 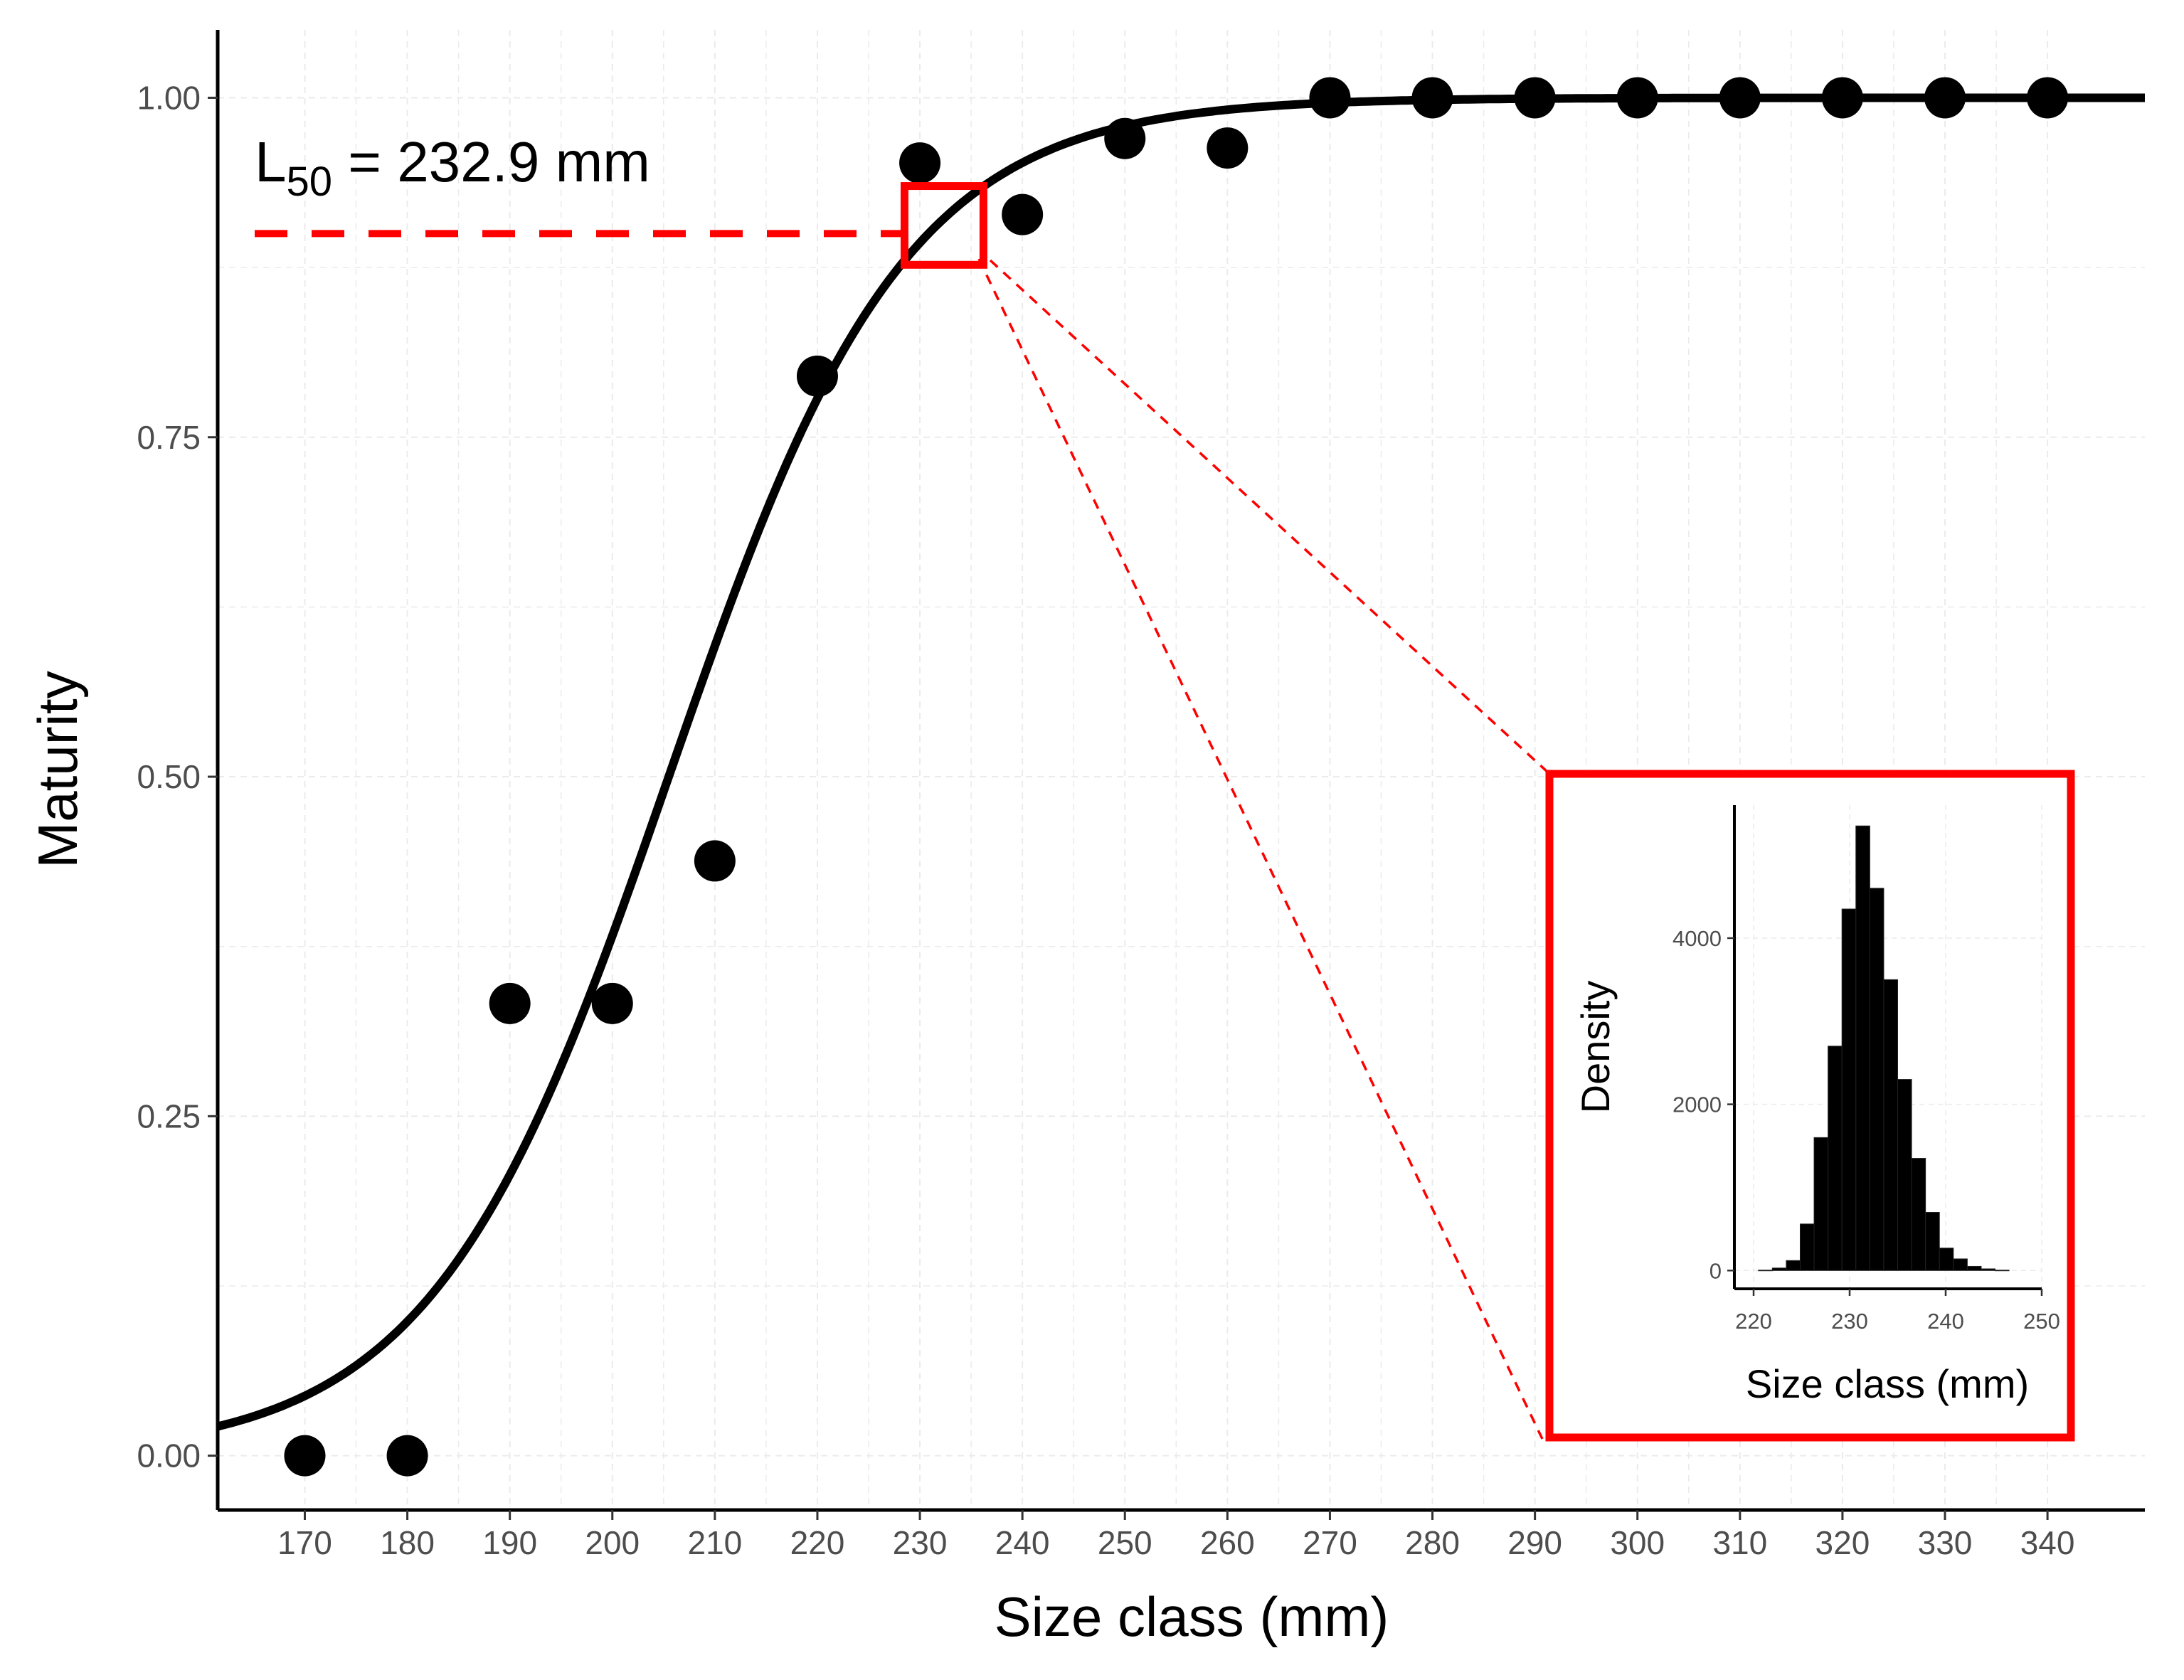 I want to click on x-tick-label: 200, so click(x=612, y=1542).